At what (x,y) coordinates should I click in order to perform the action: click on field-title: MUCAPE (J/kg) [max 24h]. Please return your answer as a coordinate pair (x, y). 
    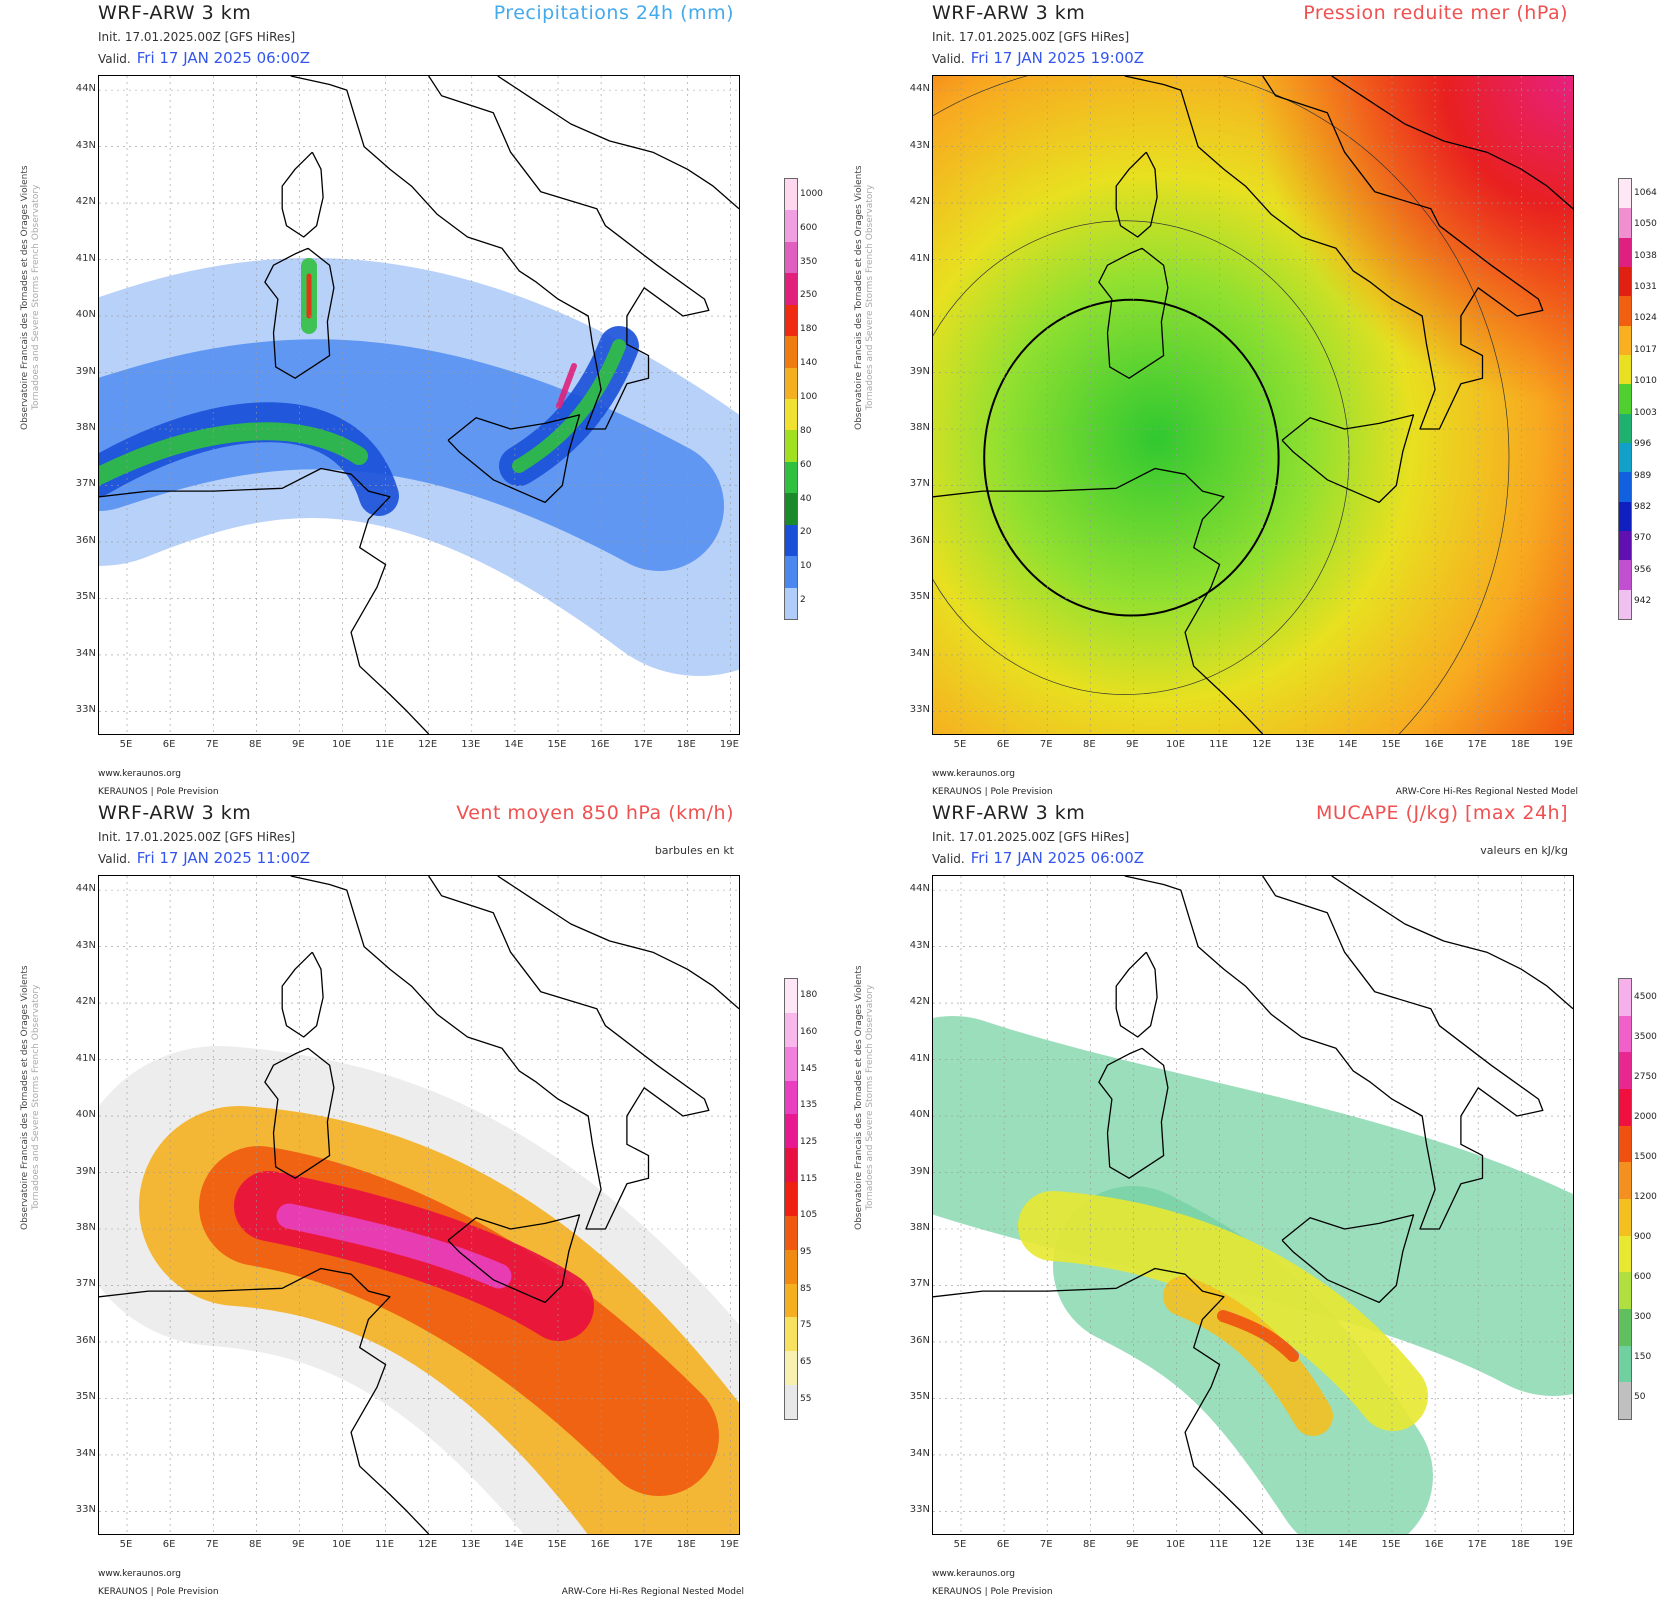
    Looking at the image, I should click on (1442, 813).